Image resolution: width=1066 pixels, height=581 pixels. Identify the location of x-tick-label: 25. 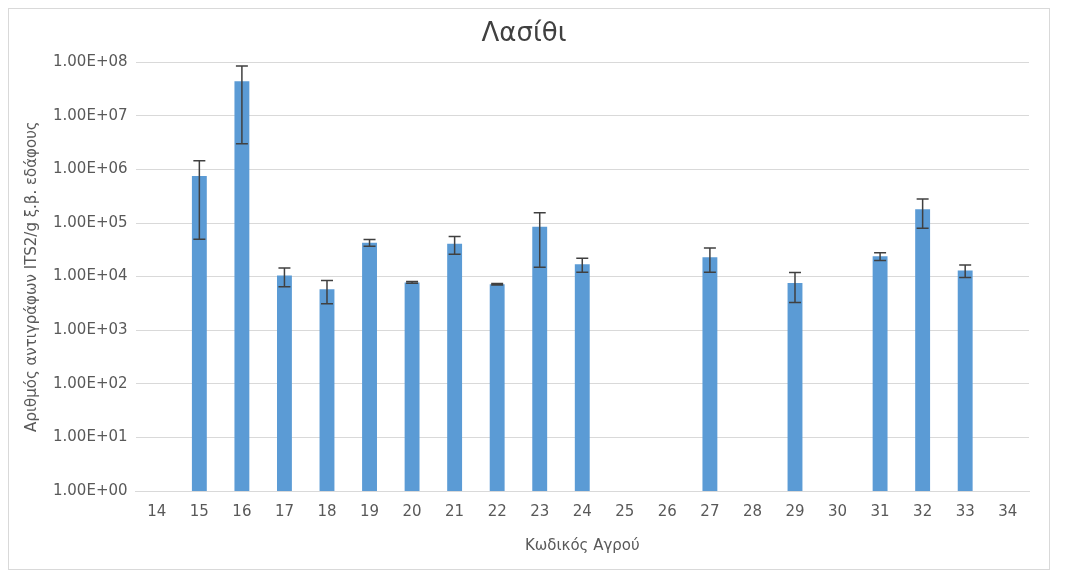
(625, 510).